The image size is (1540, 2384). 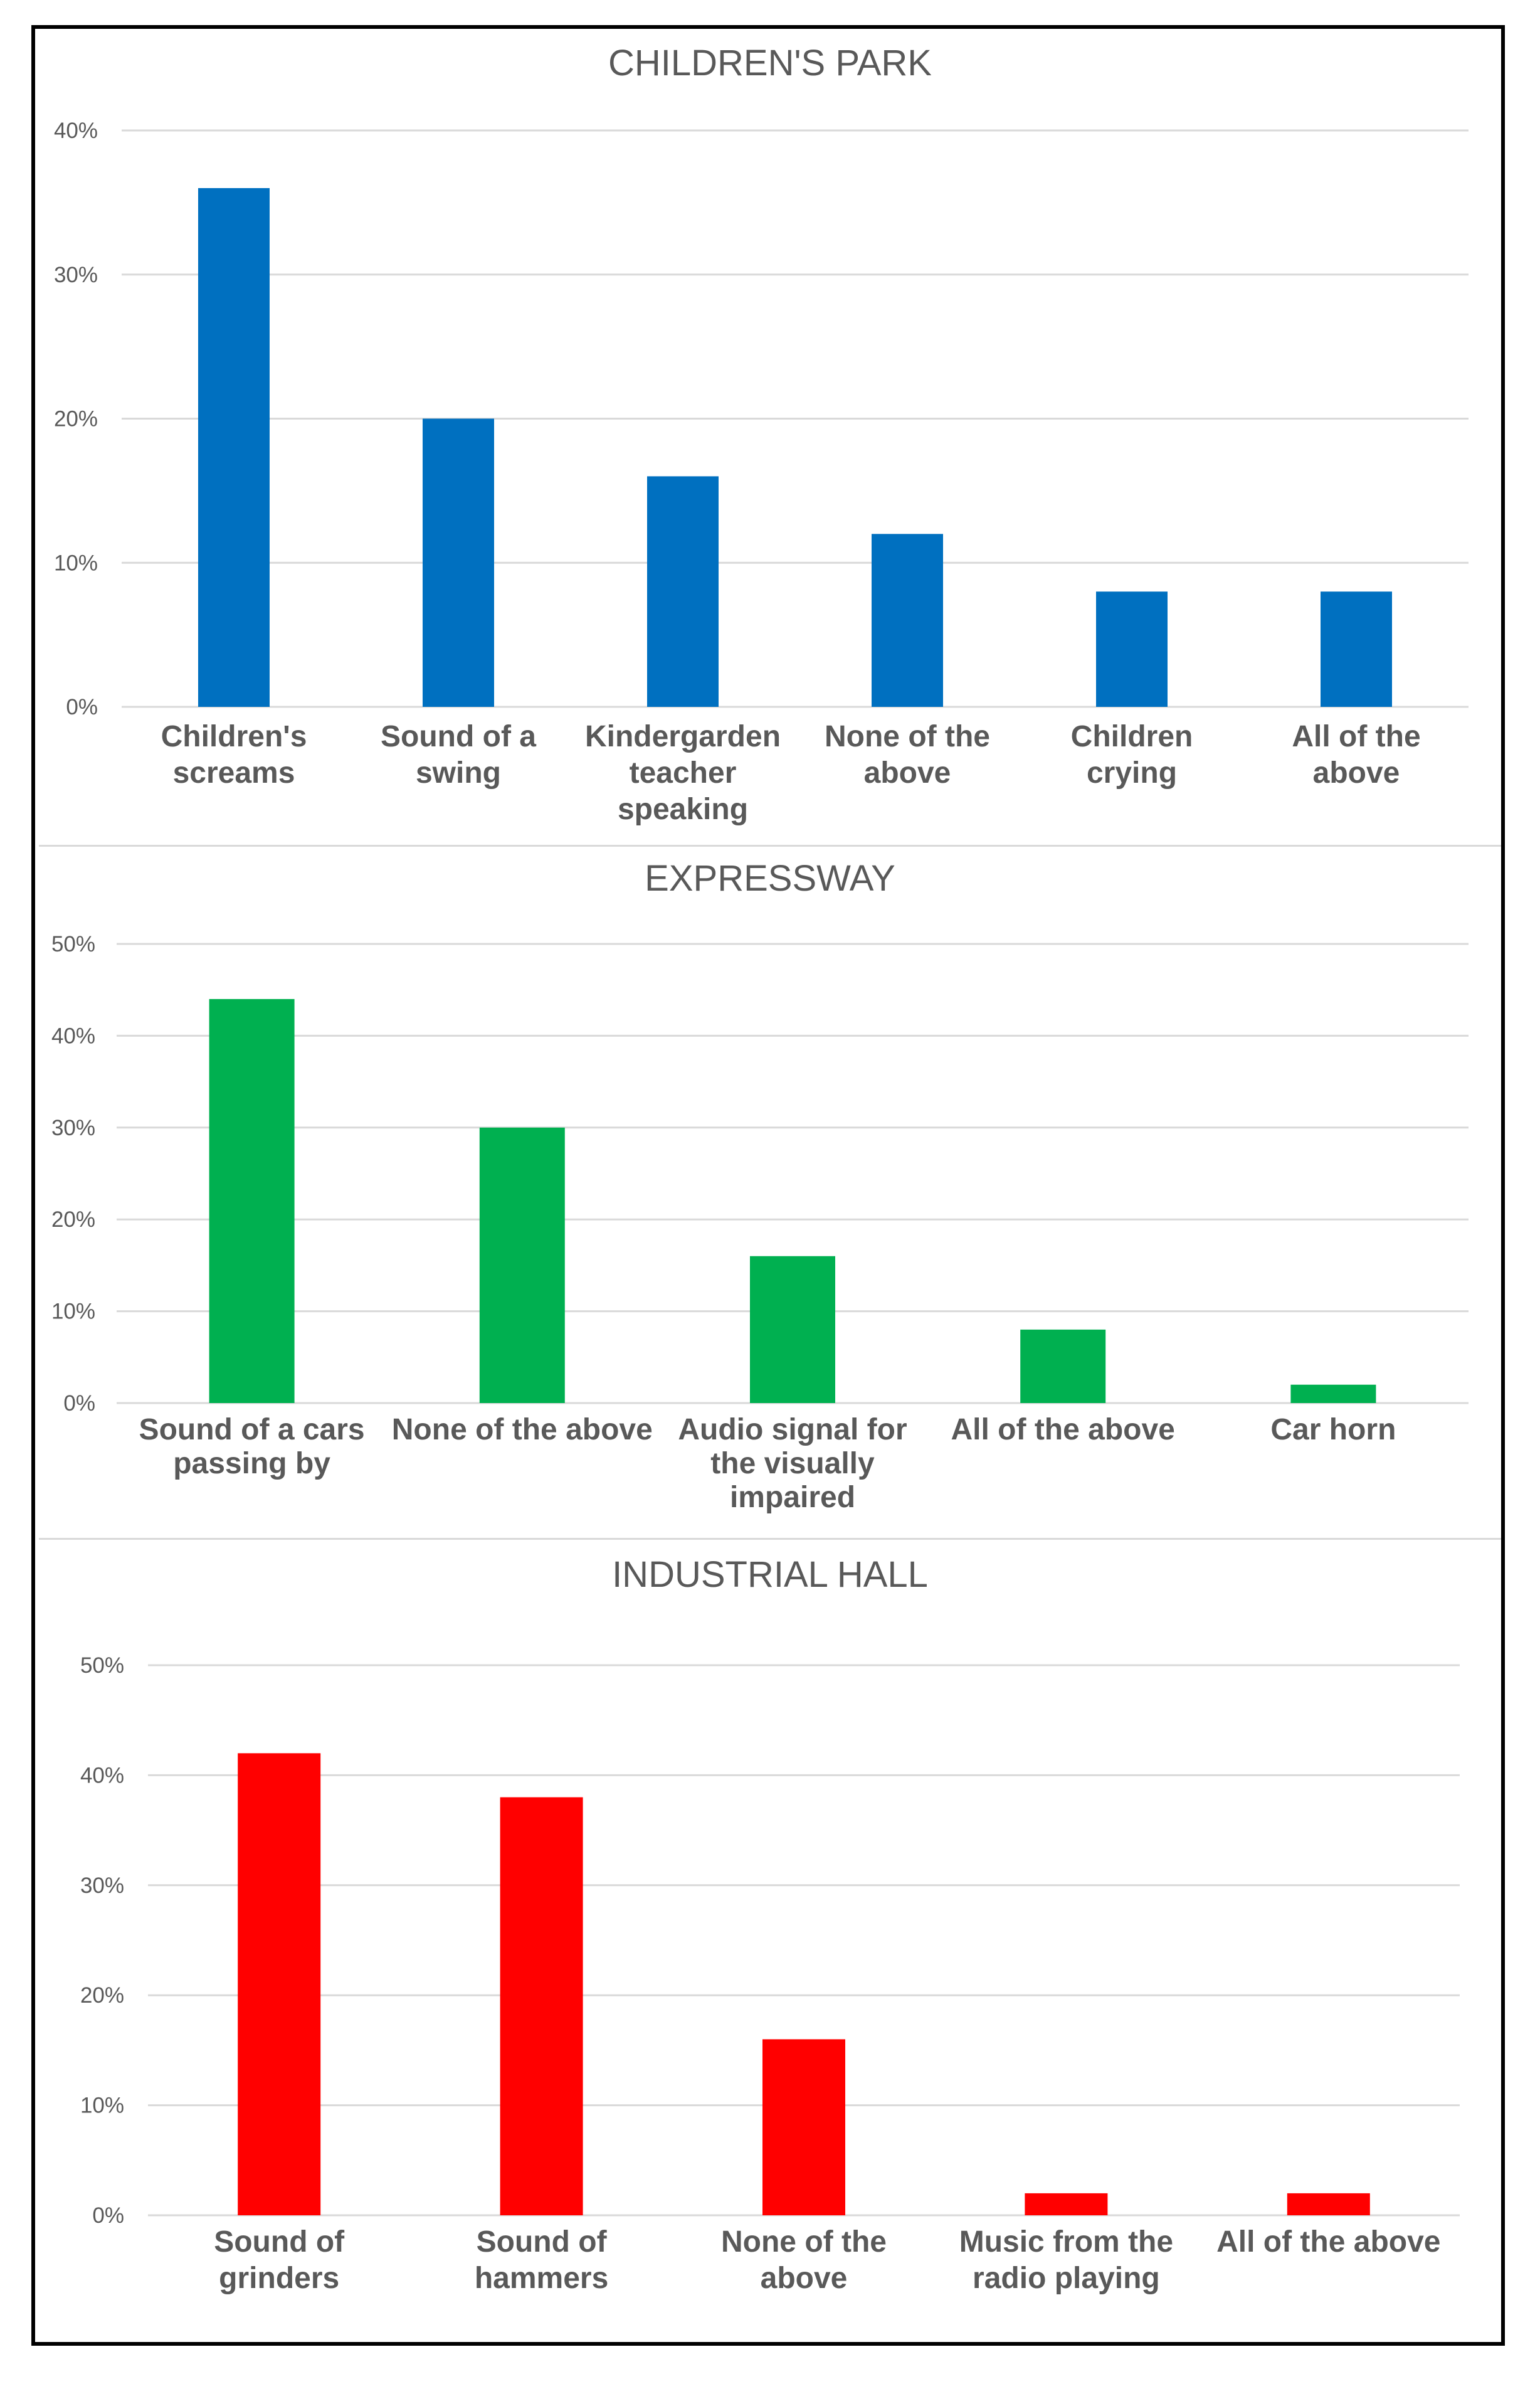 I want to click on chart3-y-tick-label: 50%, so click(x=102, y=1665).